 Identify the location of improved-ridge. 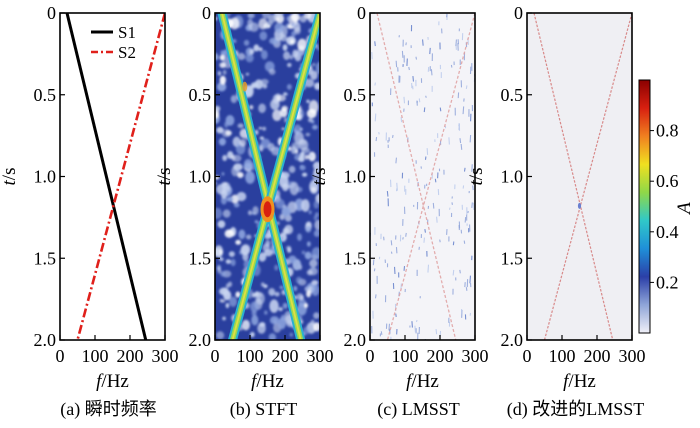
(587, 176).